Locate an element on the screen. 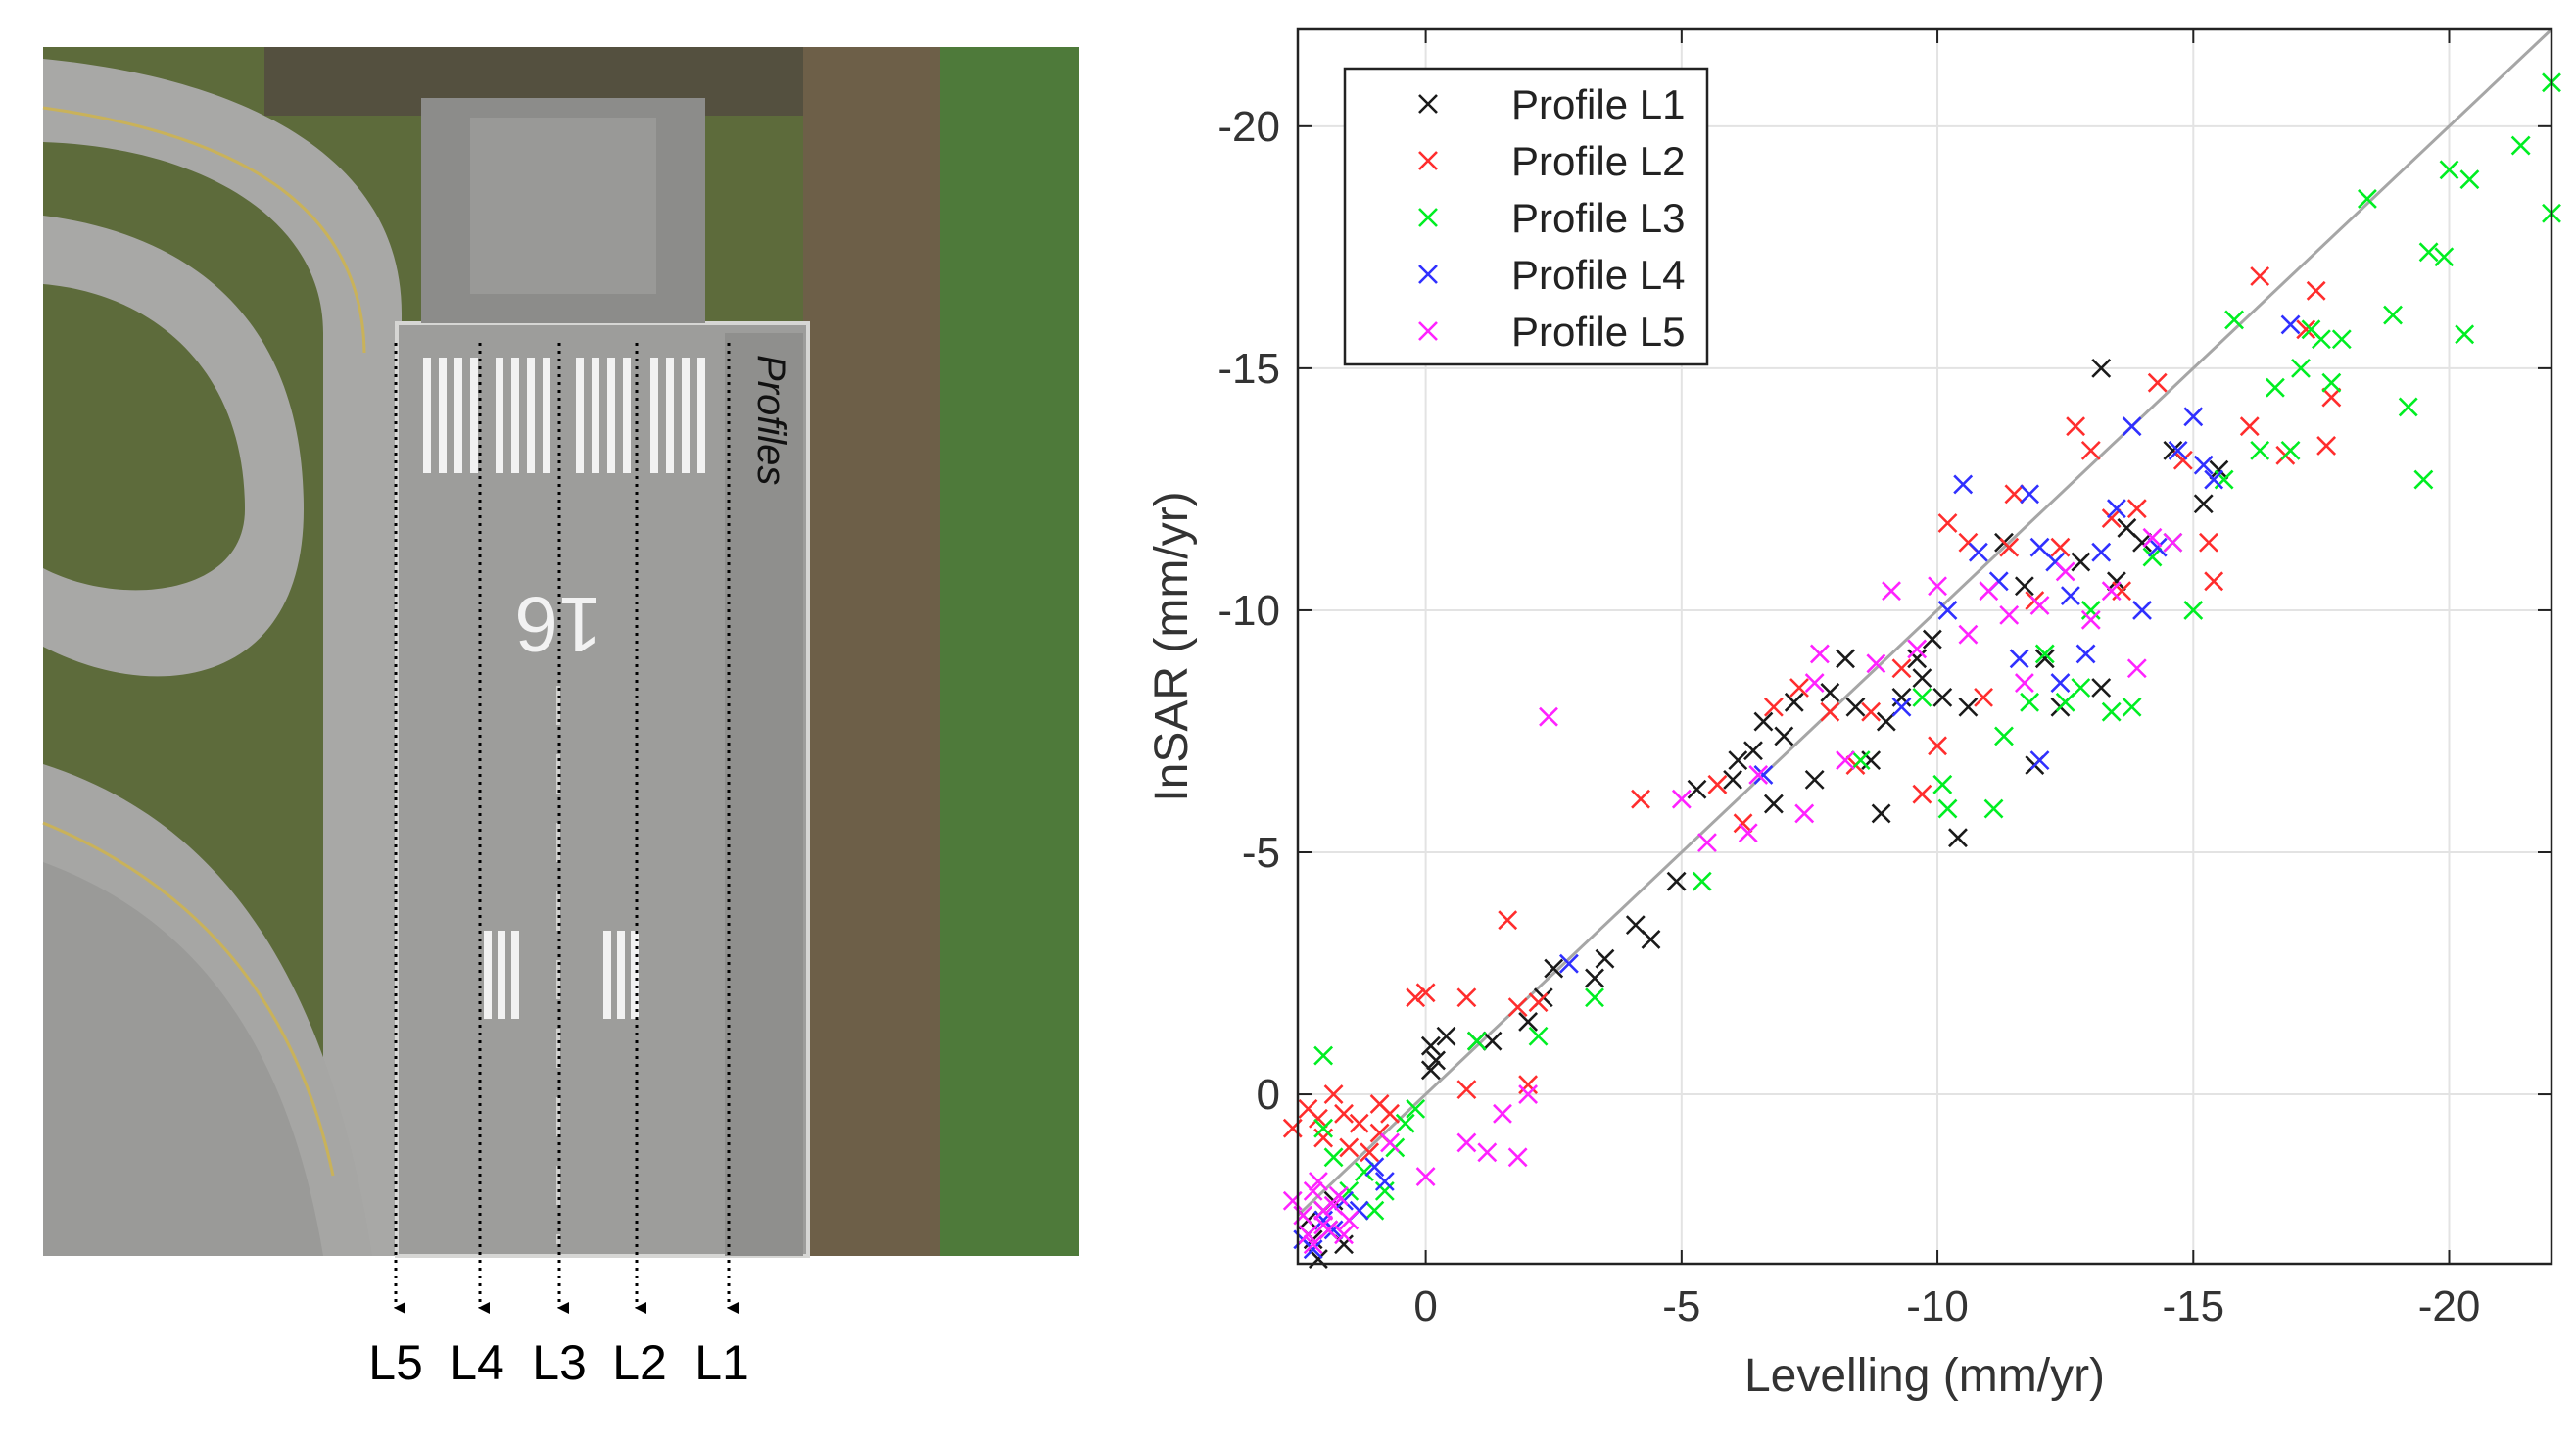 Image resolution: width=2576 pixels, height=1444 pixels. profile-label-l4: L4 is located at coordinates (477, 1362).